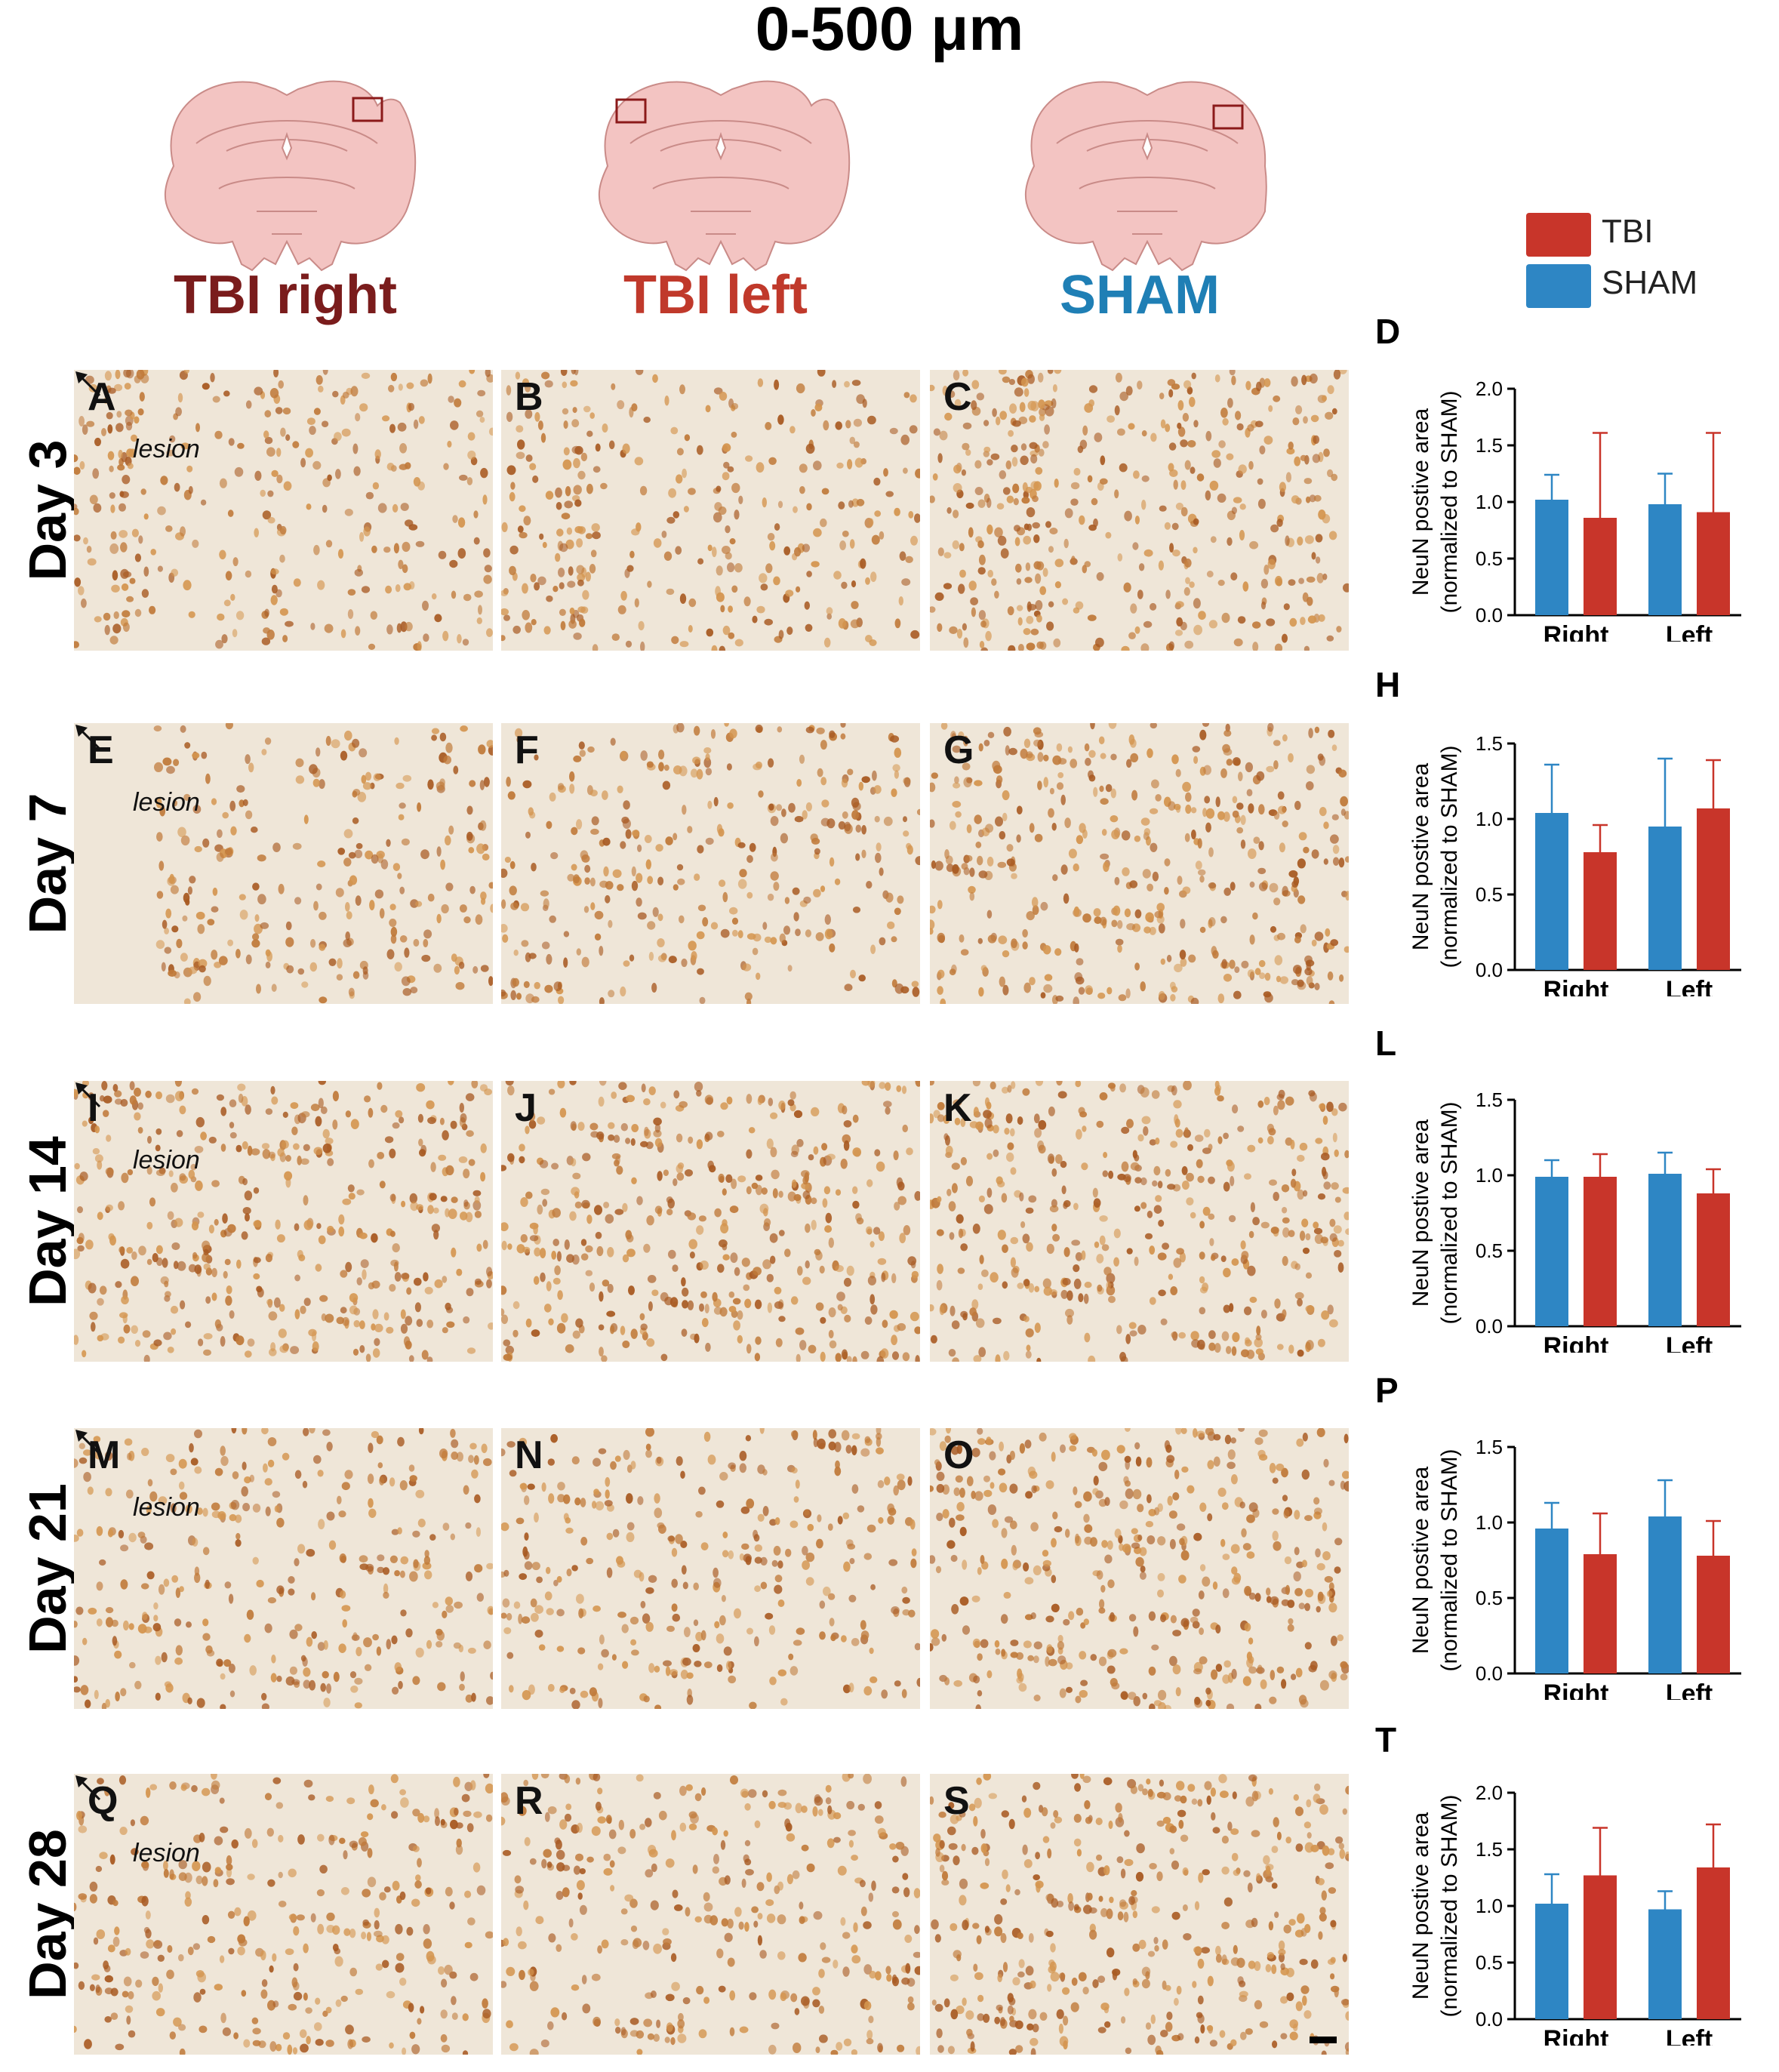  I want to click on micrograph-panel: N, so click(710, 1568).